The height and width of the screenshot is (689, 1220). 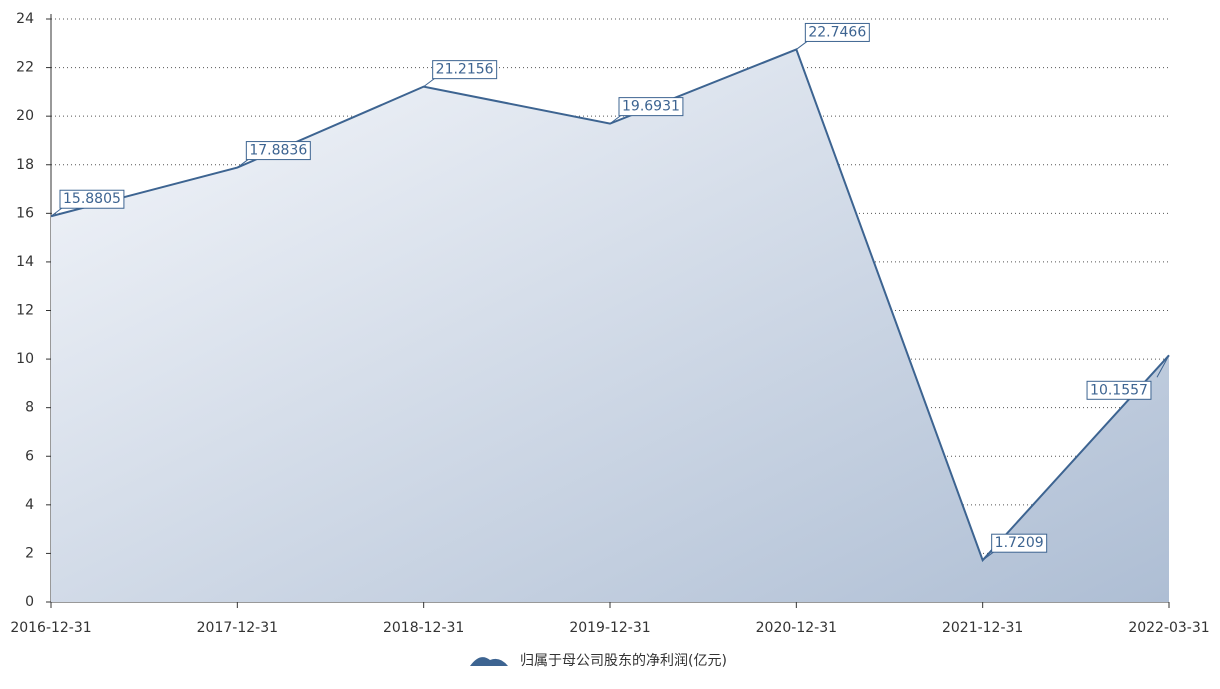 I want to click on x-tick-label: 2021-12-31, so click(x=982, y=628).